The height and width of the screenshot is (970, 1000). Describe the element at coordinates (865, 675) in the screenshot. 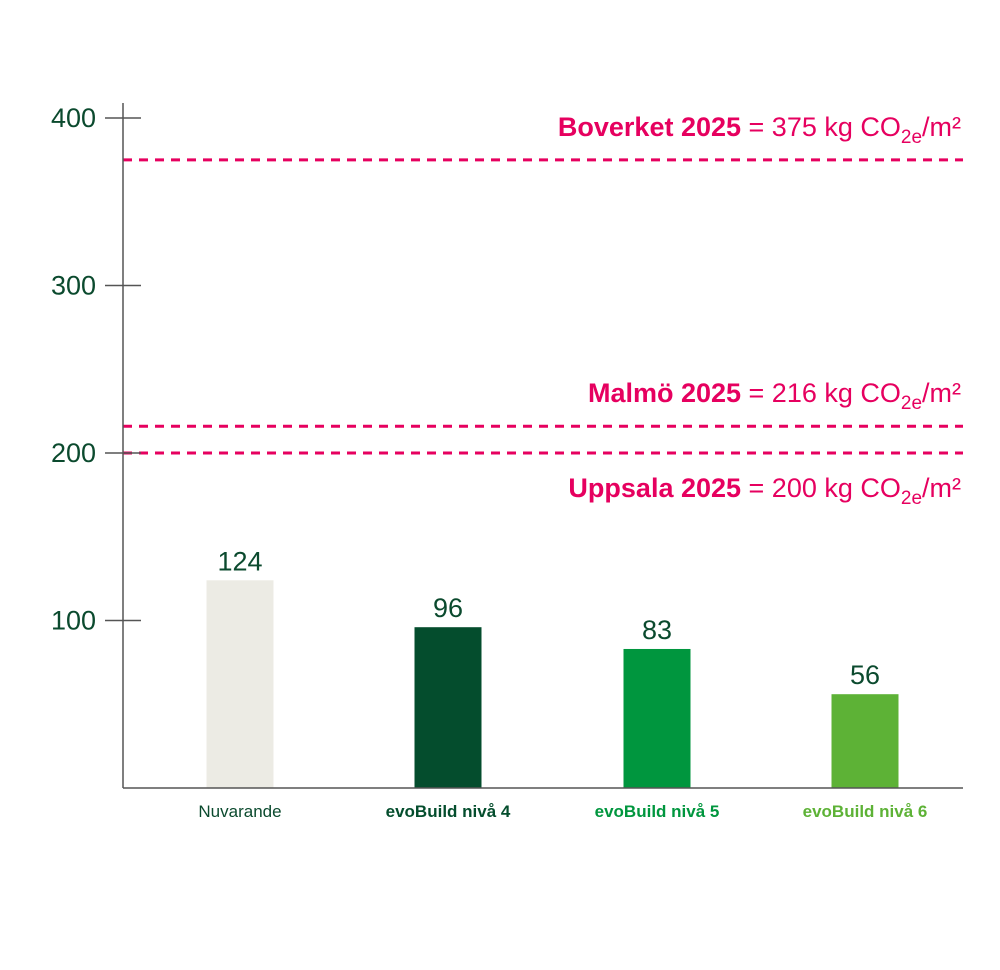

I see `bar-value-label: 56` at that location.